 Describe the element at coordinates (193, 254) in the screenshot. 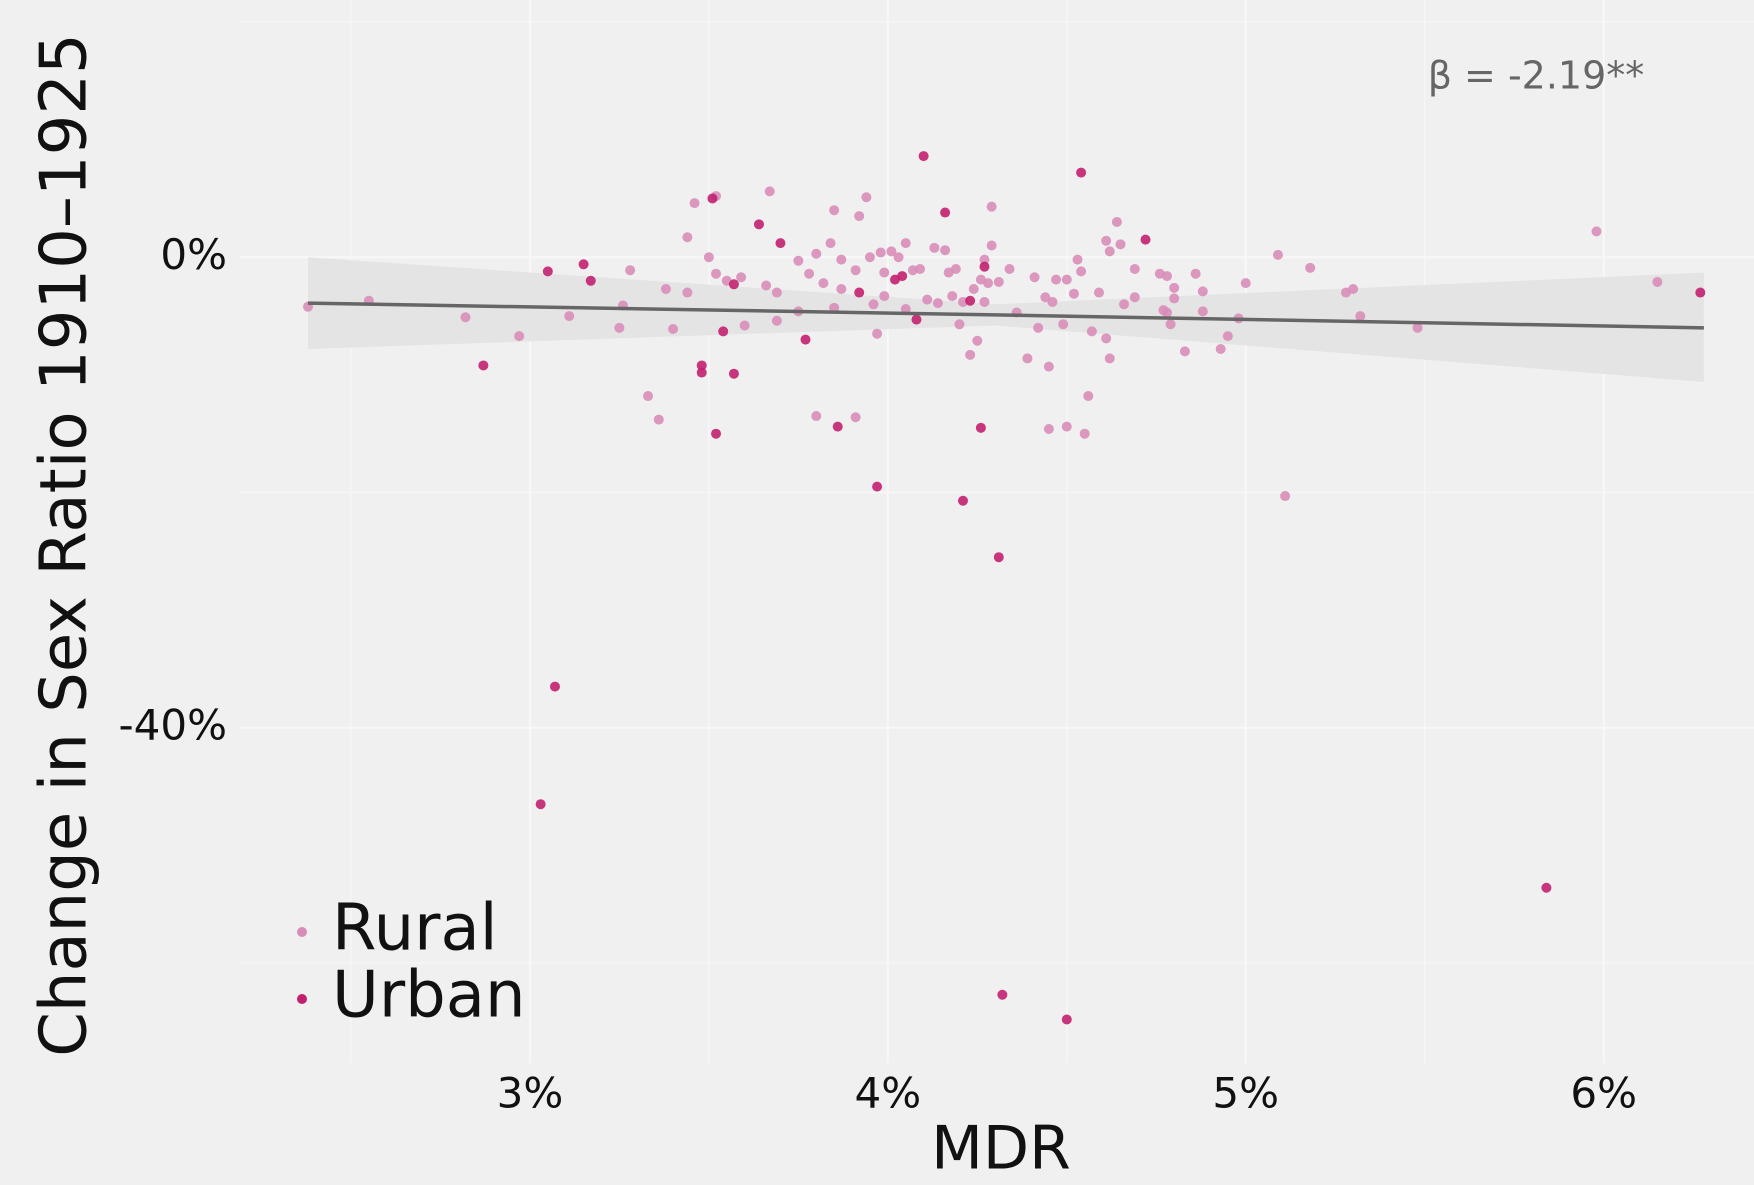

I see `y-tick-label: 0%` at that location.